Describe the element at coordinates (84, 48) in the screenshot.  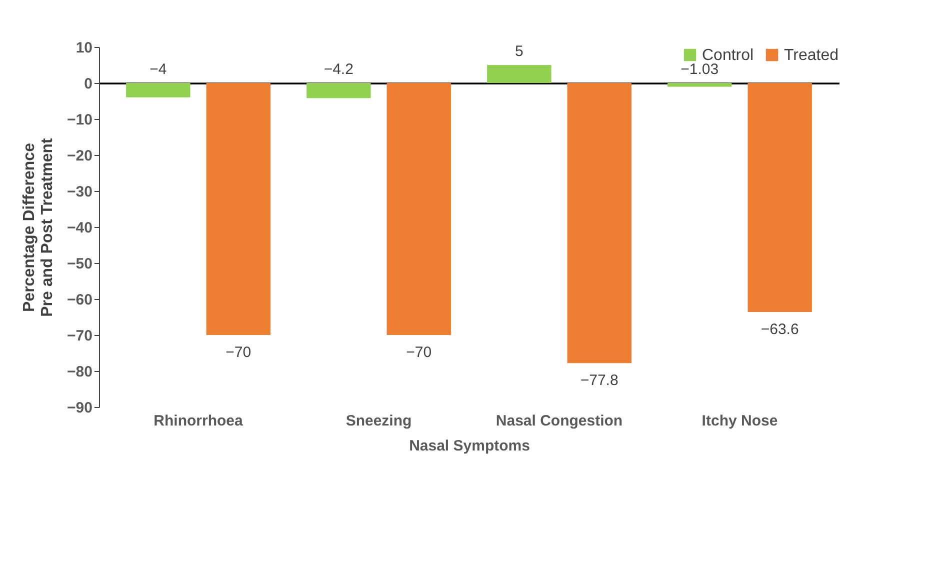
I see `y-tick-label: 10` at that location.